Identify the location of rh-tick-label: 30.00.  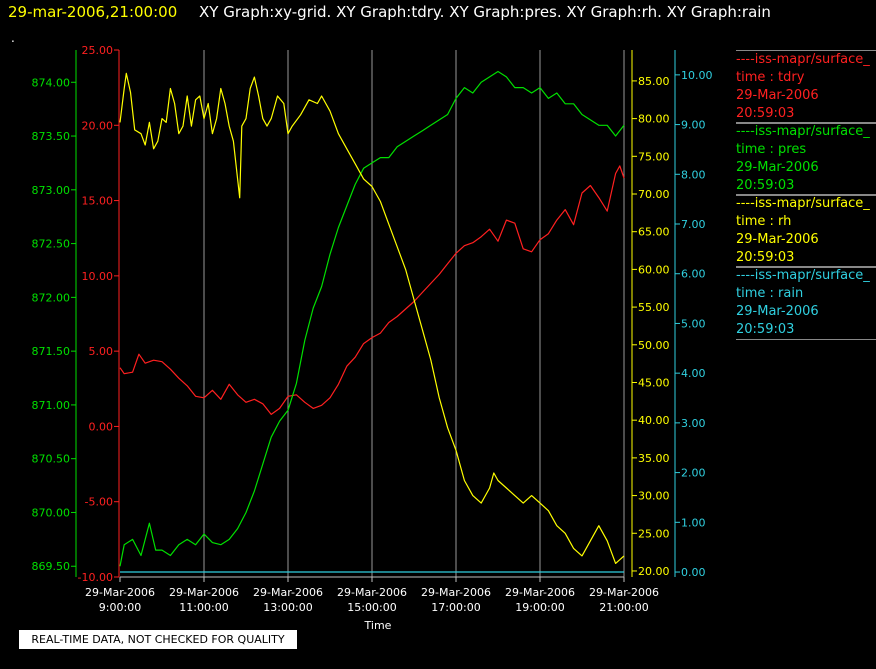
(654, 496).